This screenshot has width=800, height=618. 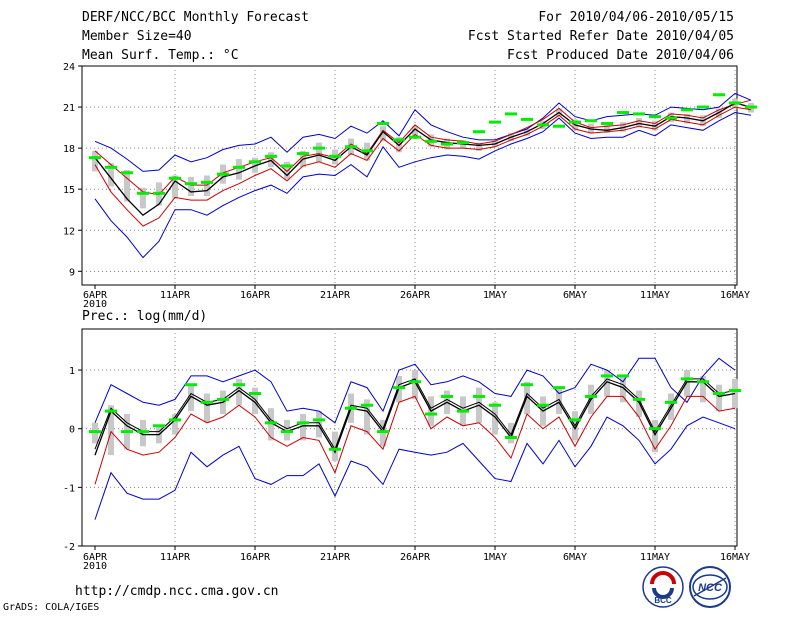 I want to click on prec-x-year-label: 2010, so click(x=95, y=566).